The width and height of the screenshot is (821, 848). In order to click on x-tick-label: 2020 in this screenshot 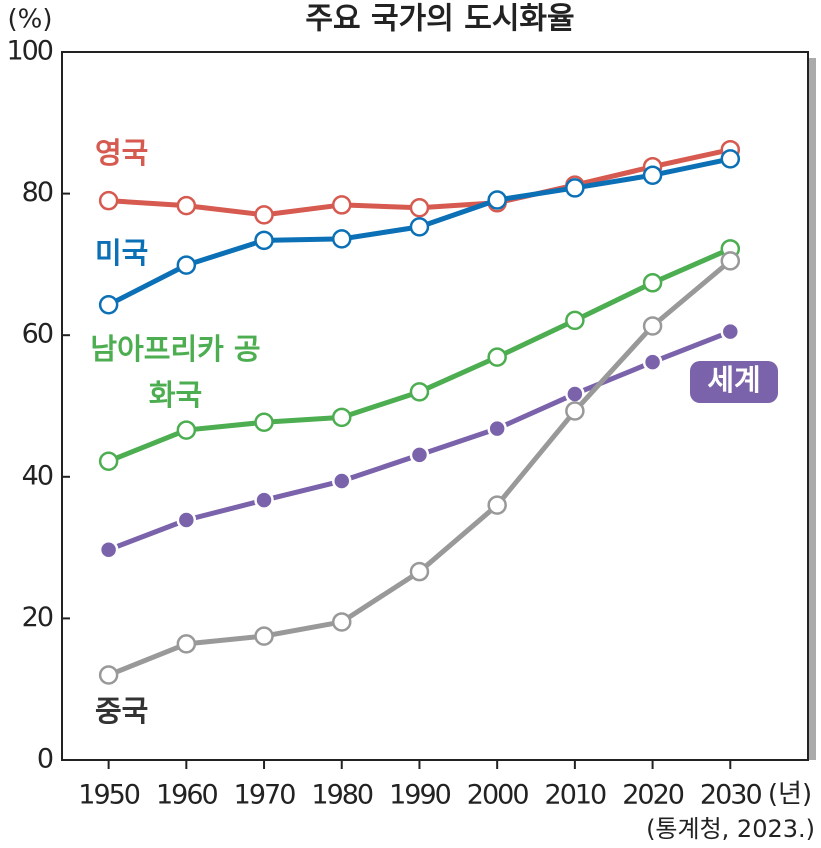, I will do `click(653, 795)`.